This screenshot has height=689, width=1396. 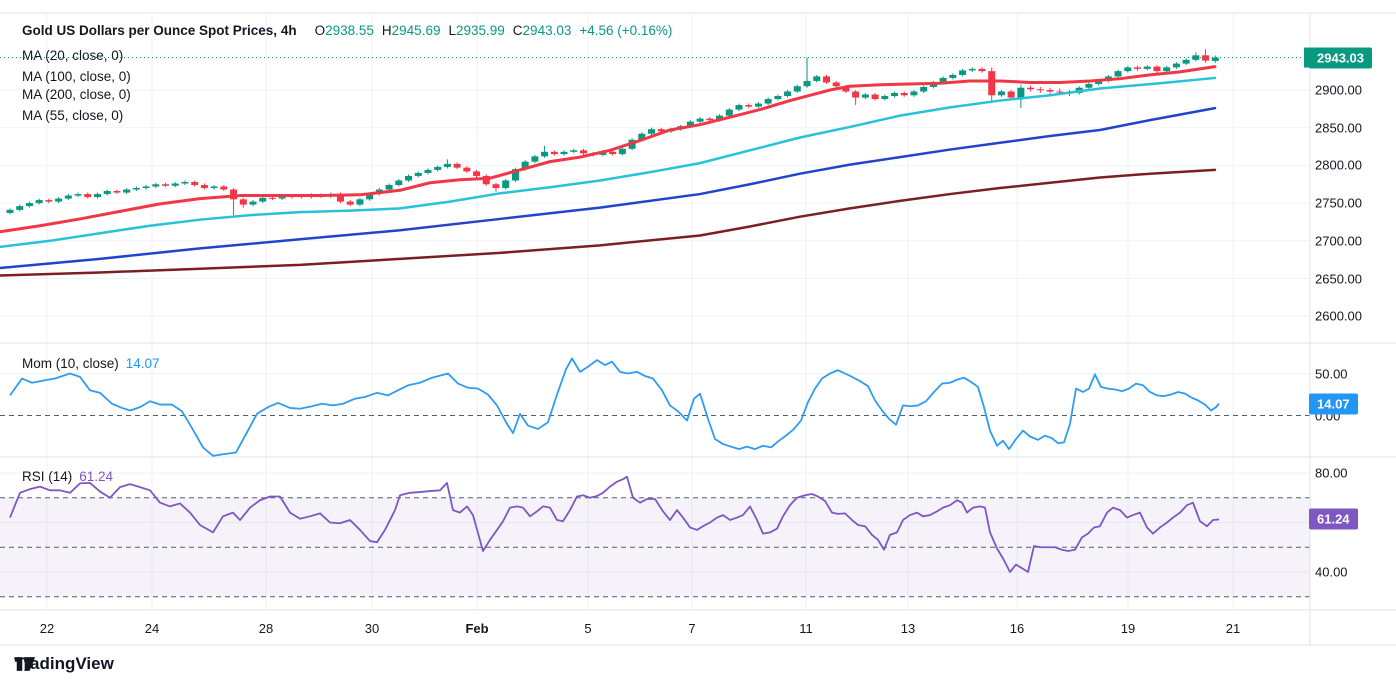 What do you see at coordinates (47, 476) in the screenshot?
I see `rsi-name: RSI (14)` at bounding box center [47, 476].